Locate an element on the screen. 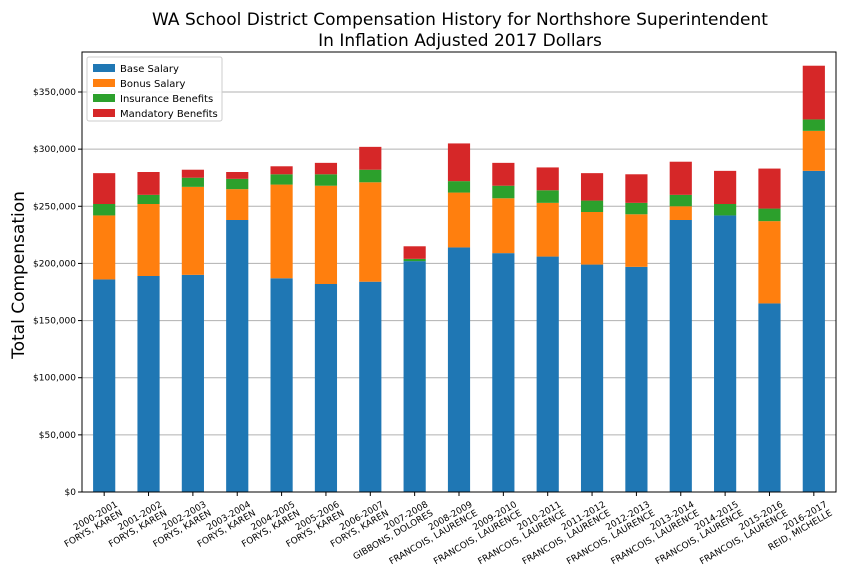 The height and width of the screenshot is (576, 864). y-axis-label: Total Compensation is located at coordinates (19, 275).